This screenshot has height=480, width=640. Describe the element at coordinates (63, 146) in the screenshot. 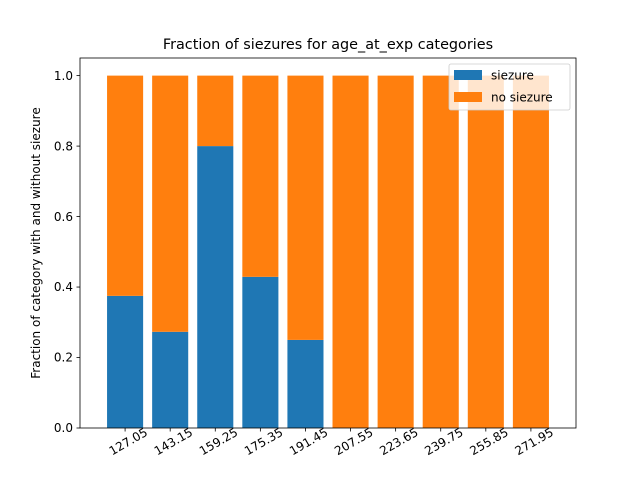

I see `y-tick-label: 0.8` at that location.